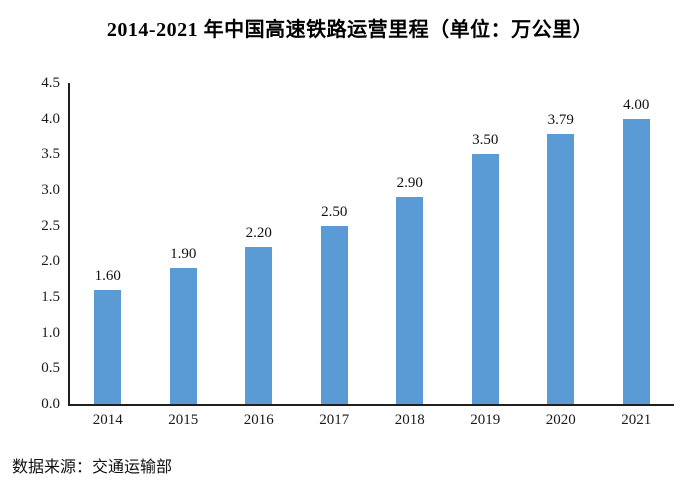 Image resolution: width=700 pixels, height=491 pixels. Describe the element at coordinates (50, 190) in the screenshot. I see `y-tick-label: 3.0` at that location.